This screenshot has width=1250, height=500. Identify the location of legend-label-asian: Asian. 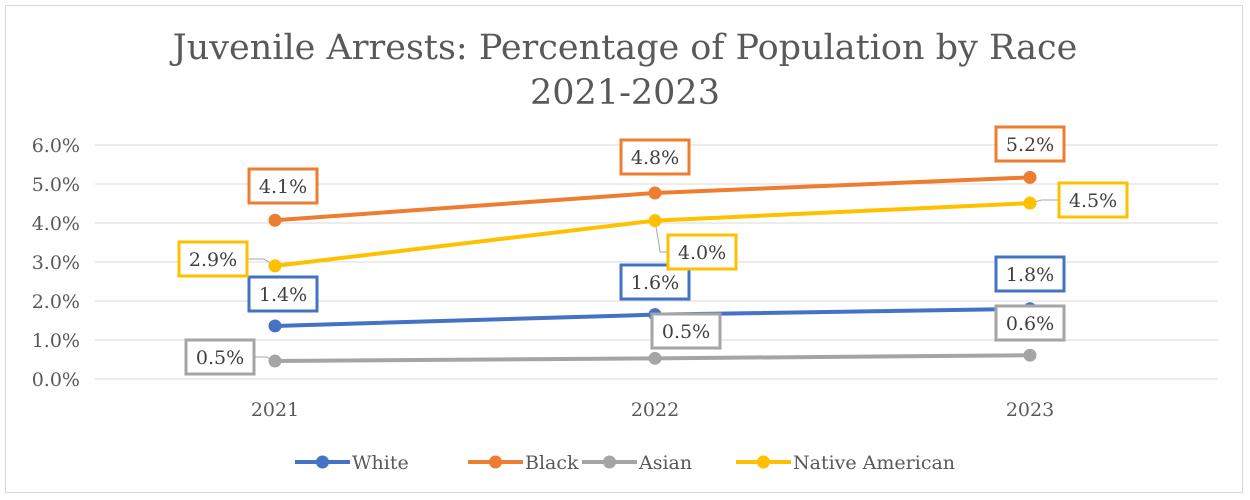
(665, 463).